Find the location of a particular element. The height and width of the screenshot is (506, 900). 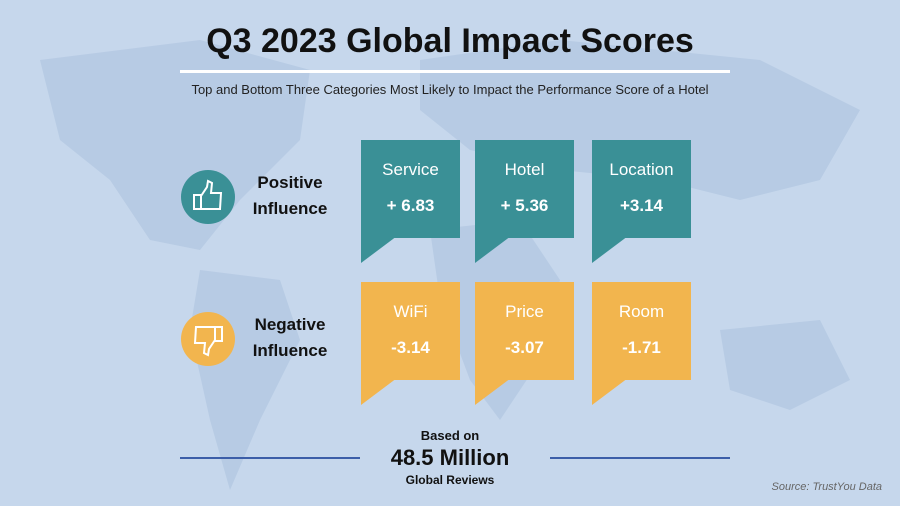

group-label: Positive Influence is located at coordinates (290, 195).